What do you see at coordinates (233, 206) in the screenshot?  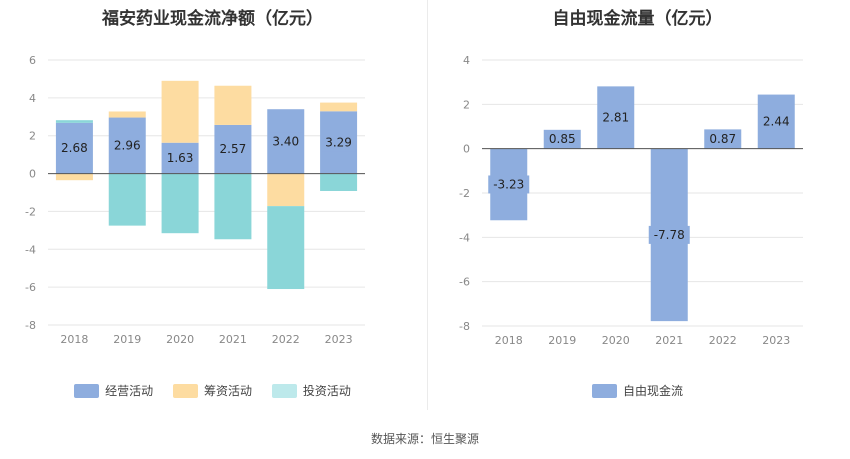 I see `left-bar-2021-s2` at bounding box center [233, 206].